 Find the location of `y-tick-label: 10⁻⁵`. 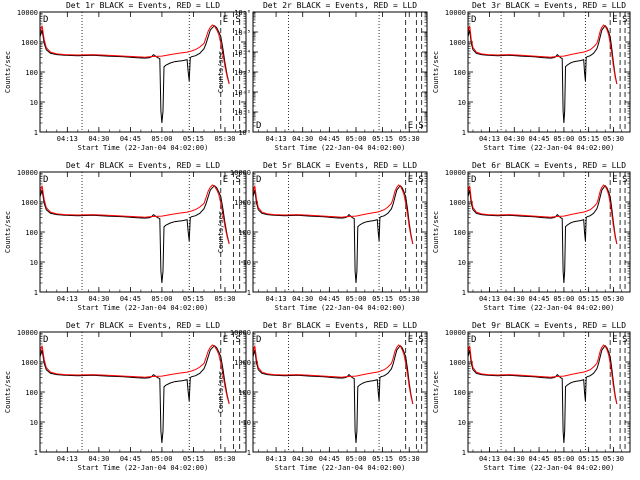

y-tick-label: 10⁻⁵ is located at coordinates (242, 33).